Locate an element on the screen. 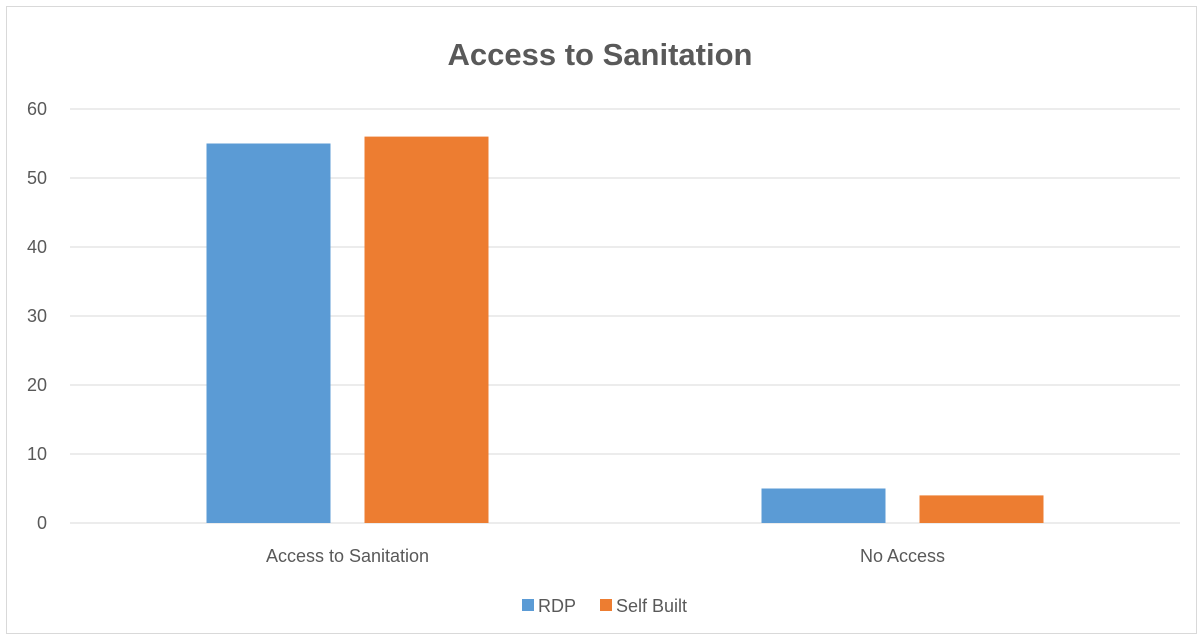 This screenshot has height=640, width=1203. y-axis-ticks: 0 10 20 30 40 50 60 is located at coordinates (37, 316).